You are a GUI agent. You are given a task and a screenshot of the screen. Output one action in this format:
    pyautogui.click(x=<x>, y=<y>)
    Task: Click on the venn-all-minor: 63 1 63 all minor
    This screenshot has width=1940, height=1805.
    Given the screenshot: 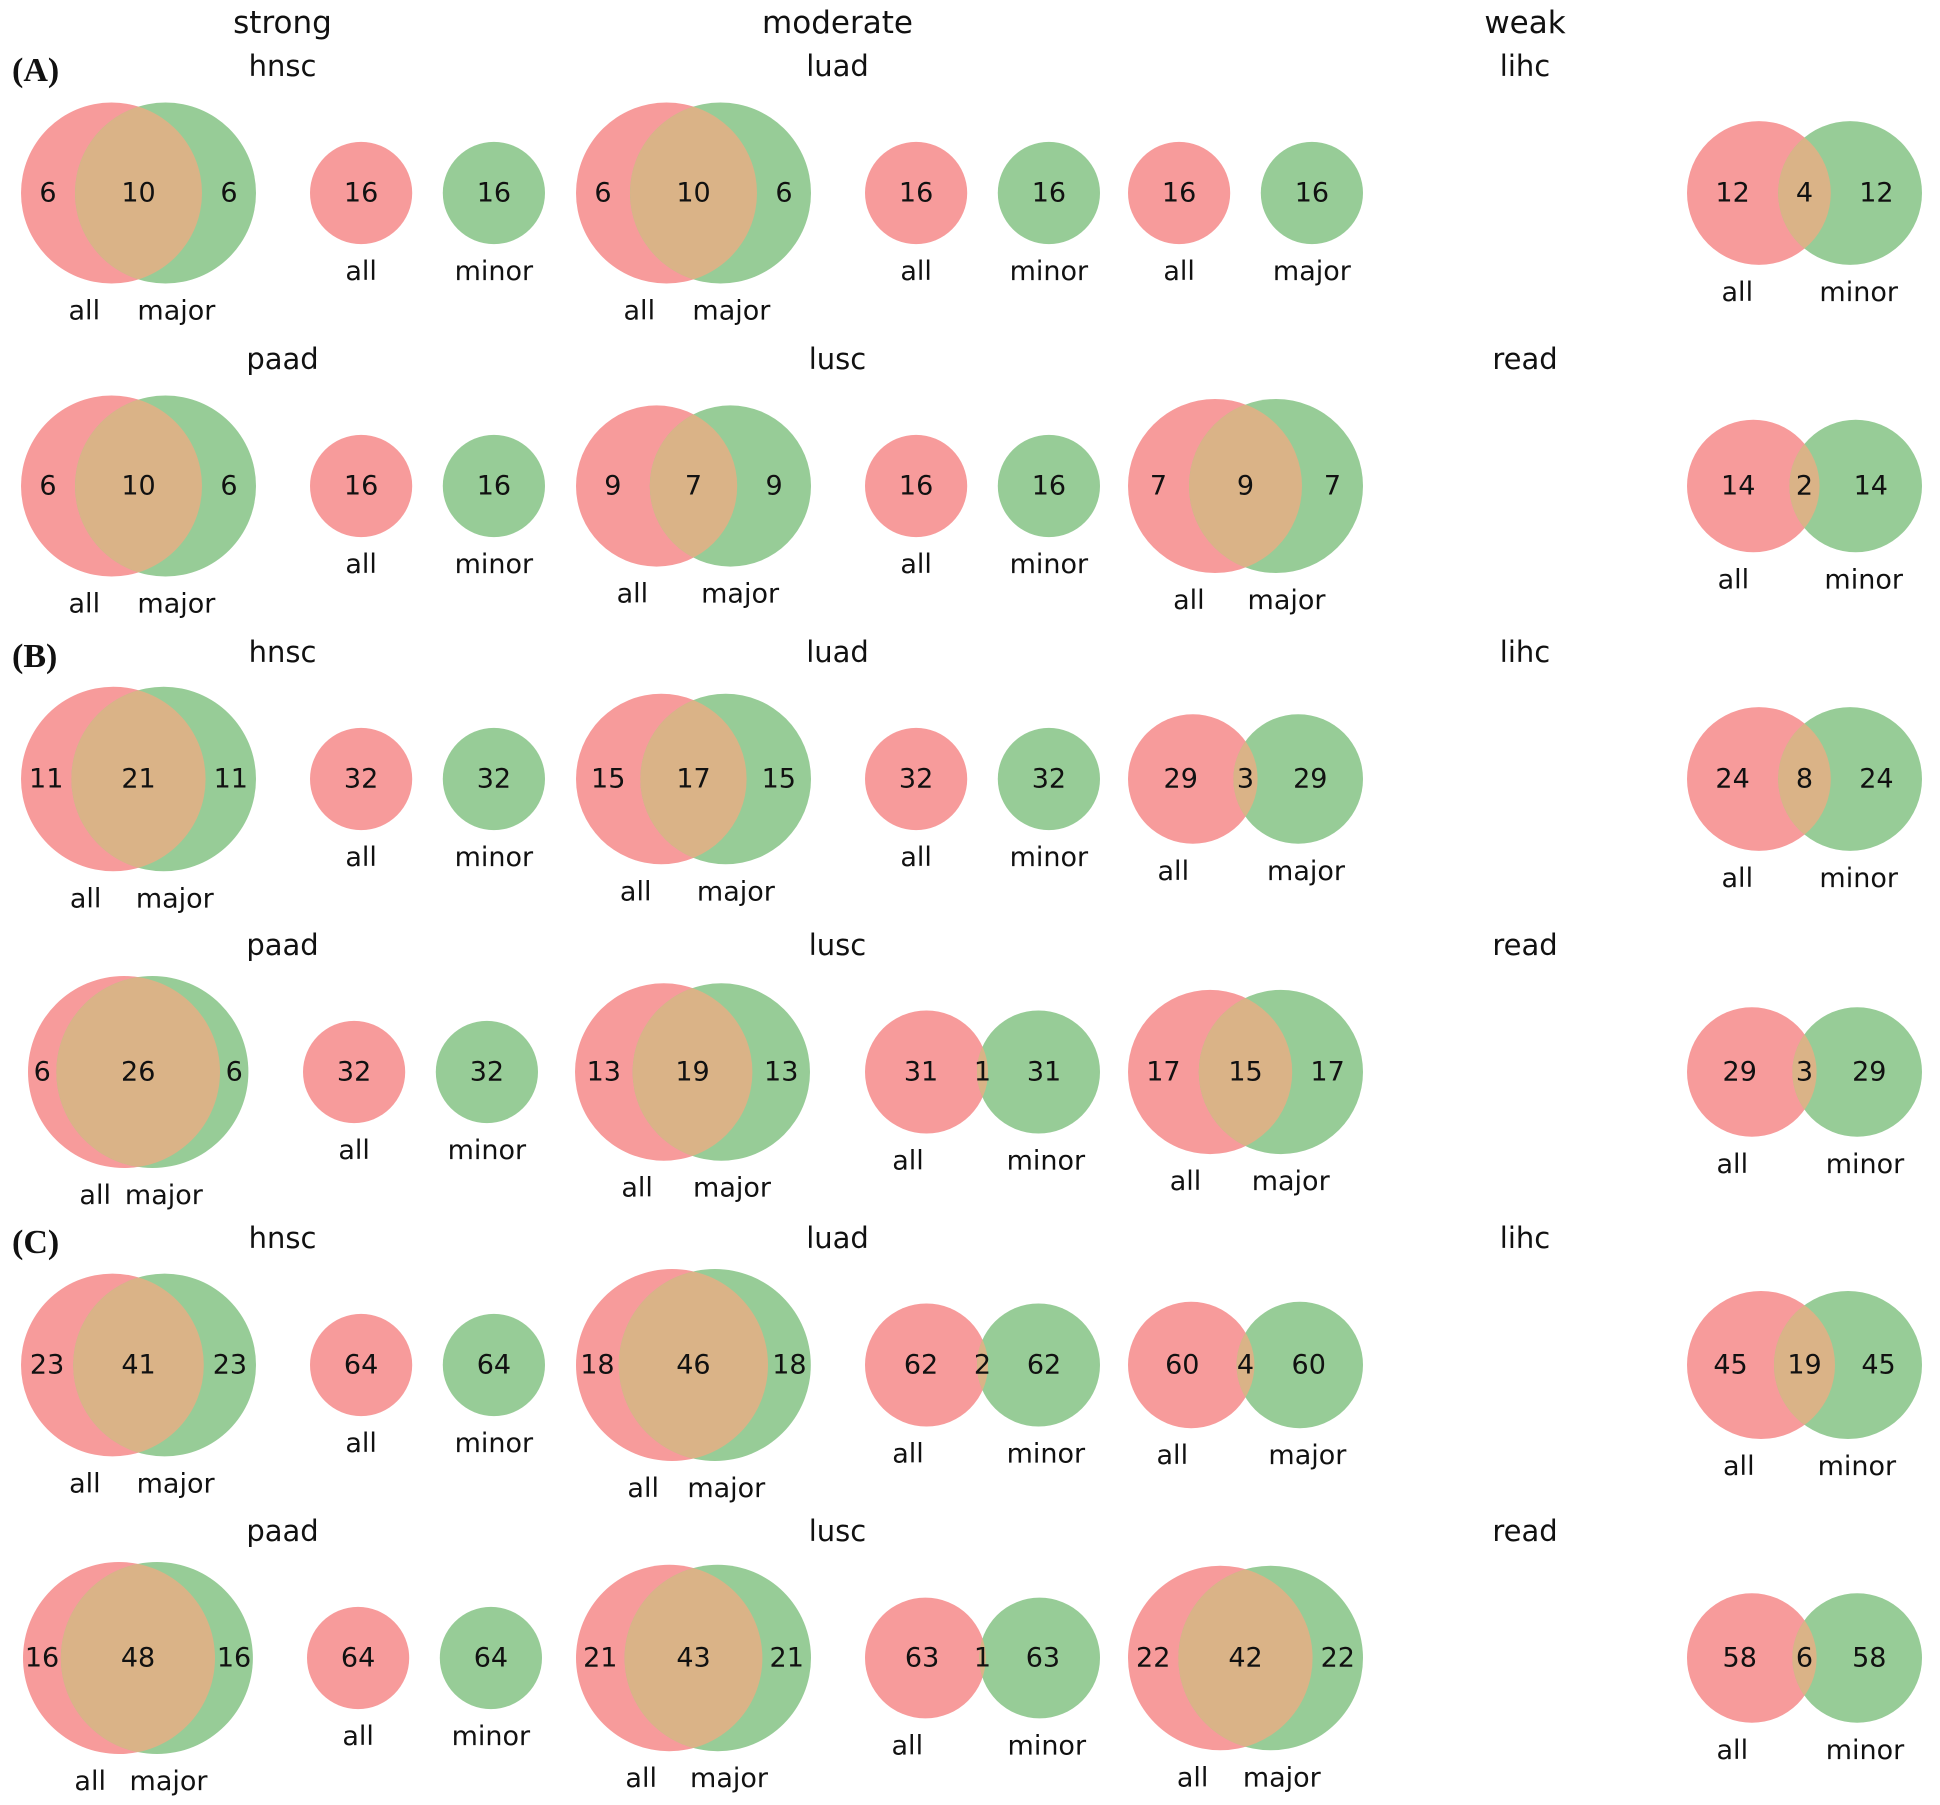 What is the action you would take?
    pyautogui.click(x=982, y=1679)
    